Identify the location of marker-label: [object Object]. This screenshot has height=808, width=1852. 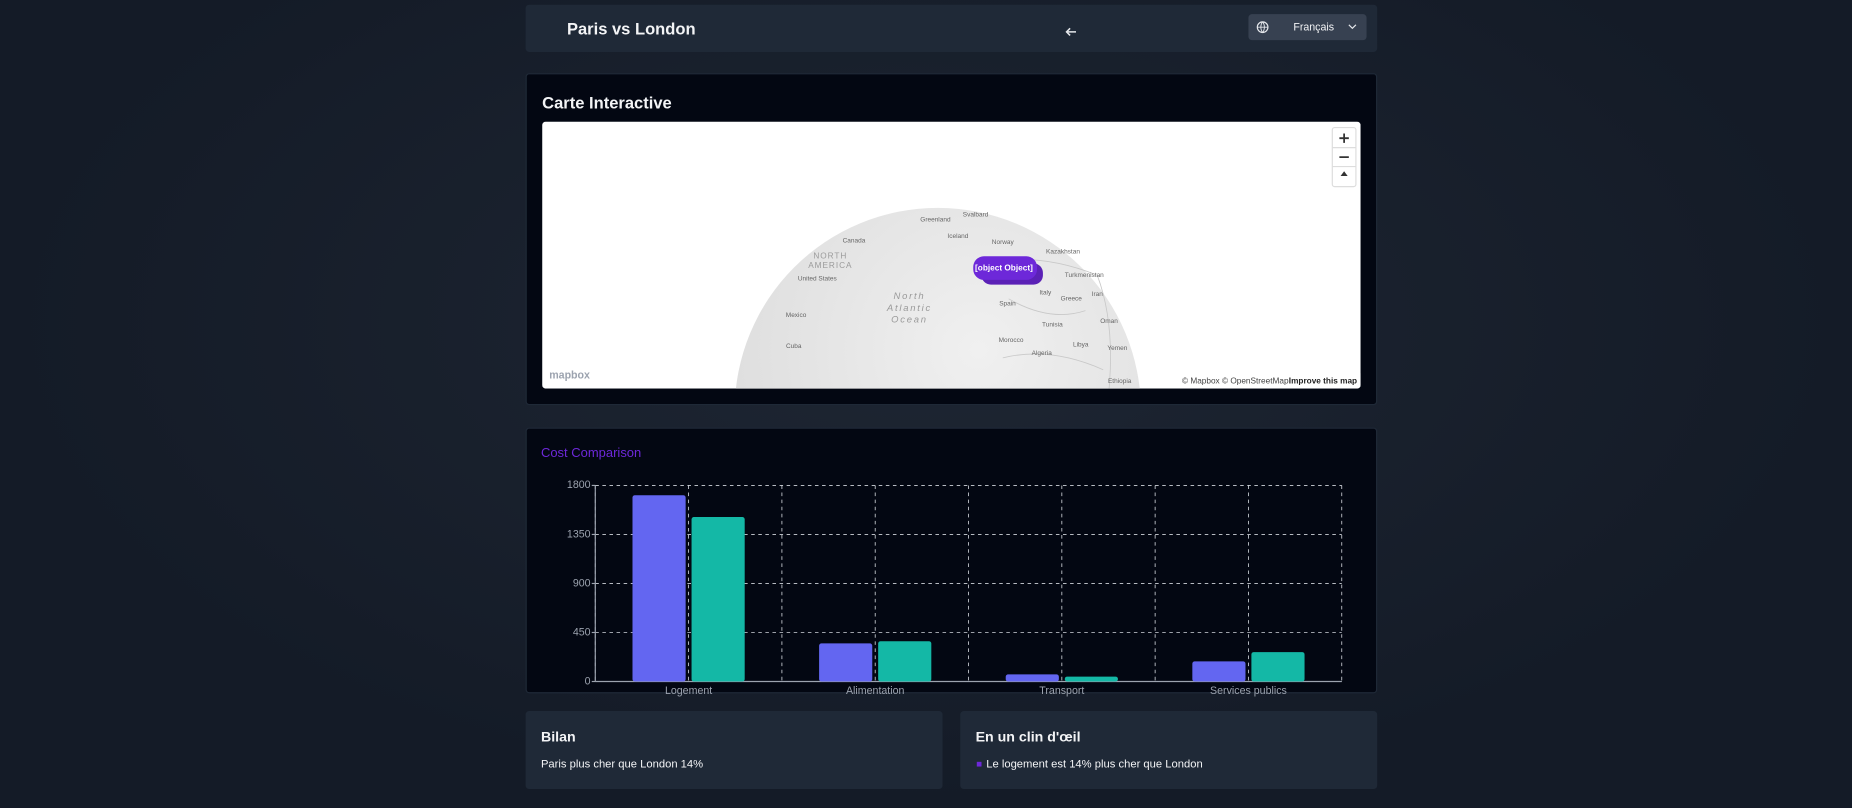
(1004, 267).